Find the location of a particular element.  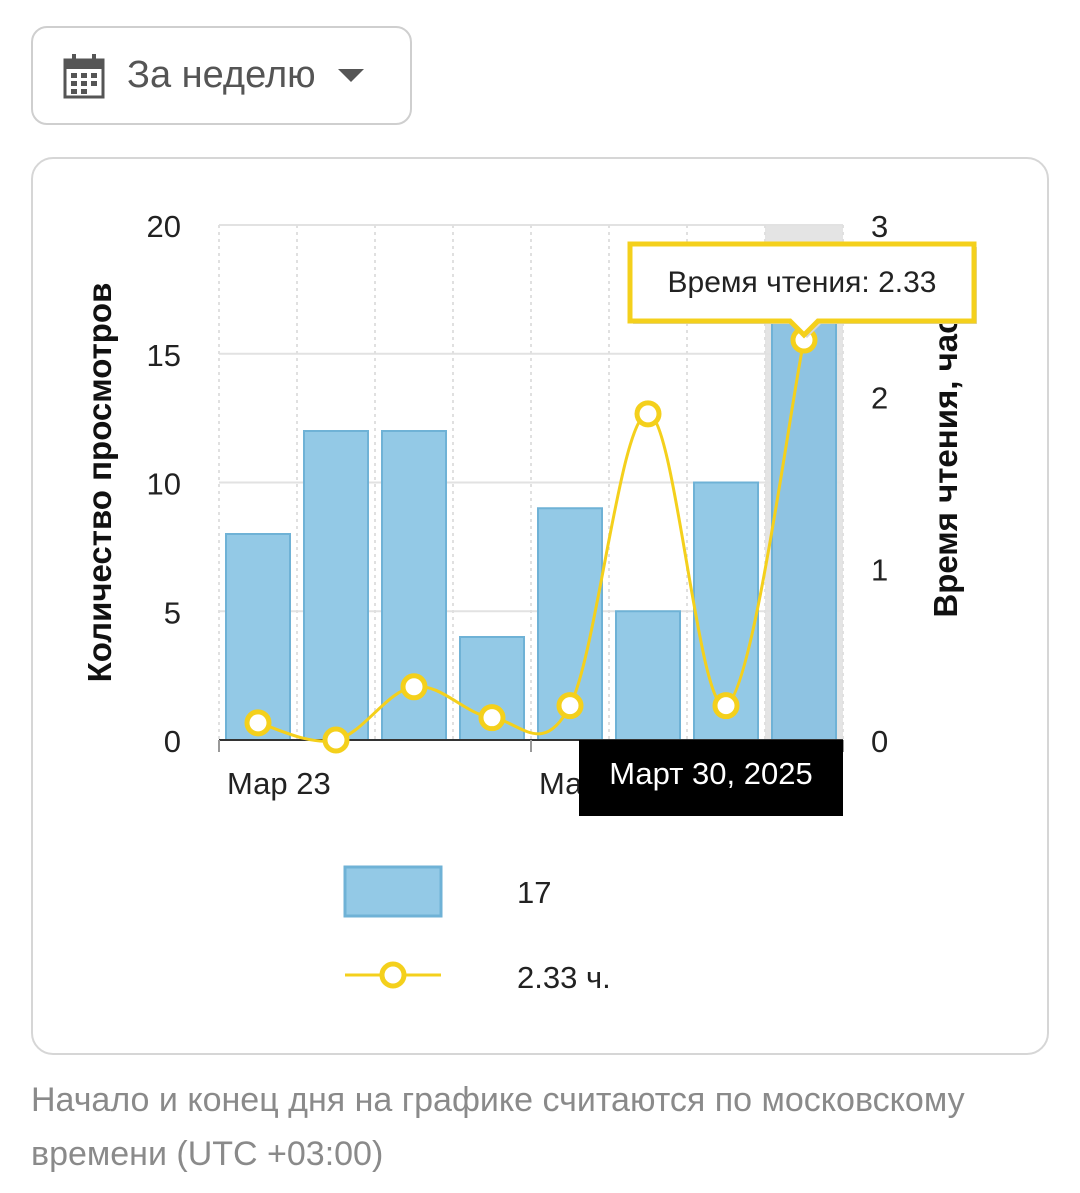

y-left-tick-label: 10 is located at coordinates (164, 484).